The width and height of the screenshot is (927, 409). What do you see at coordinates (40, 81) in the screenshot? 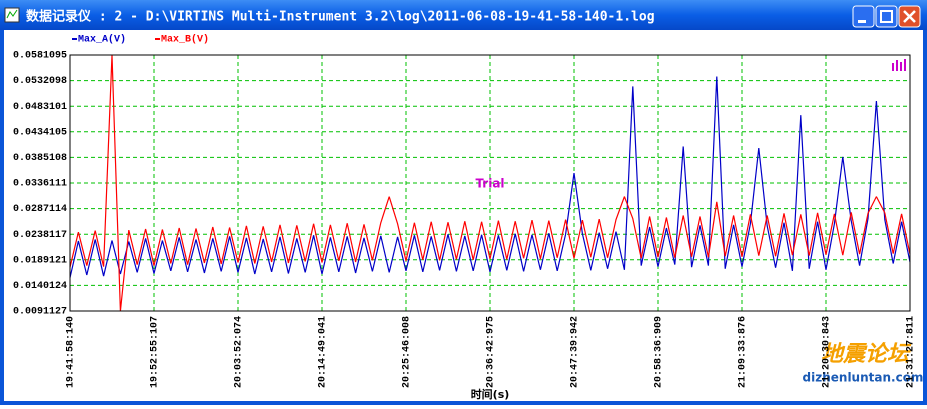
I see `y-tick-label: 0.0532098` at bounding box center [40, 81].